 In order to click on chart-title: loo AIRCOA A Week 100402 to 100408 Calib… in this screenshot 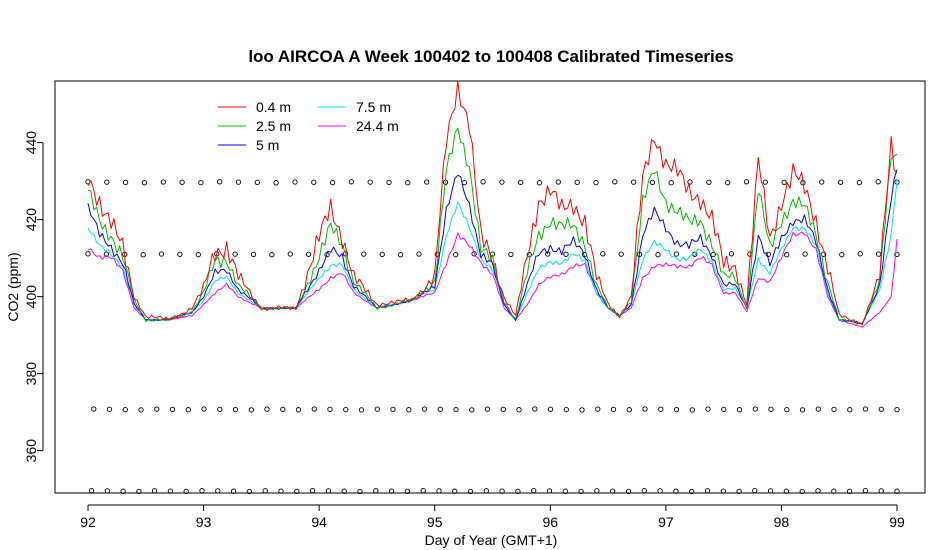, I will do `click(490, 56)`.